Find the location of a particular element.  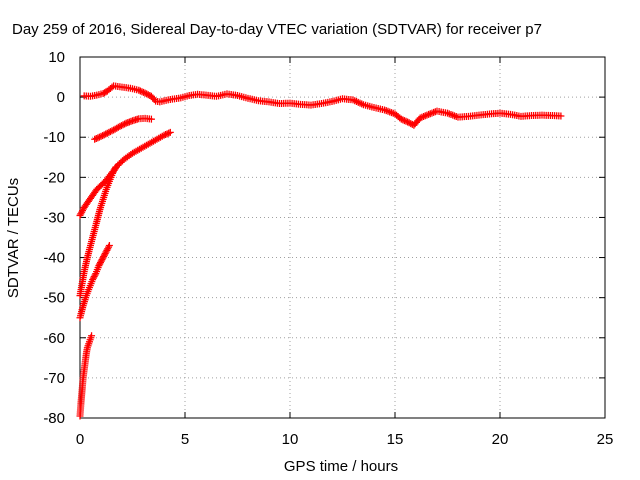

series-upper-arc is located at coordinates (123, 128).